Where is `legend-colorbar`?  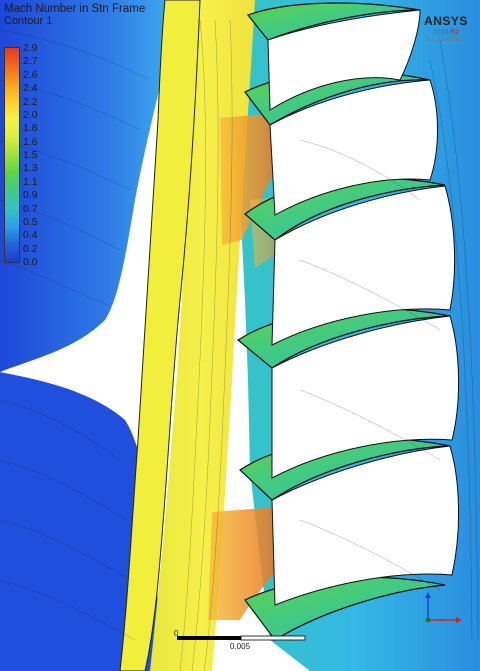
legend-colorbar is located at coordinates (12, 155).